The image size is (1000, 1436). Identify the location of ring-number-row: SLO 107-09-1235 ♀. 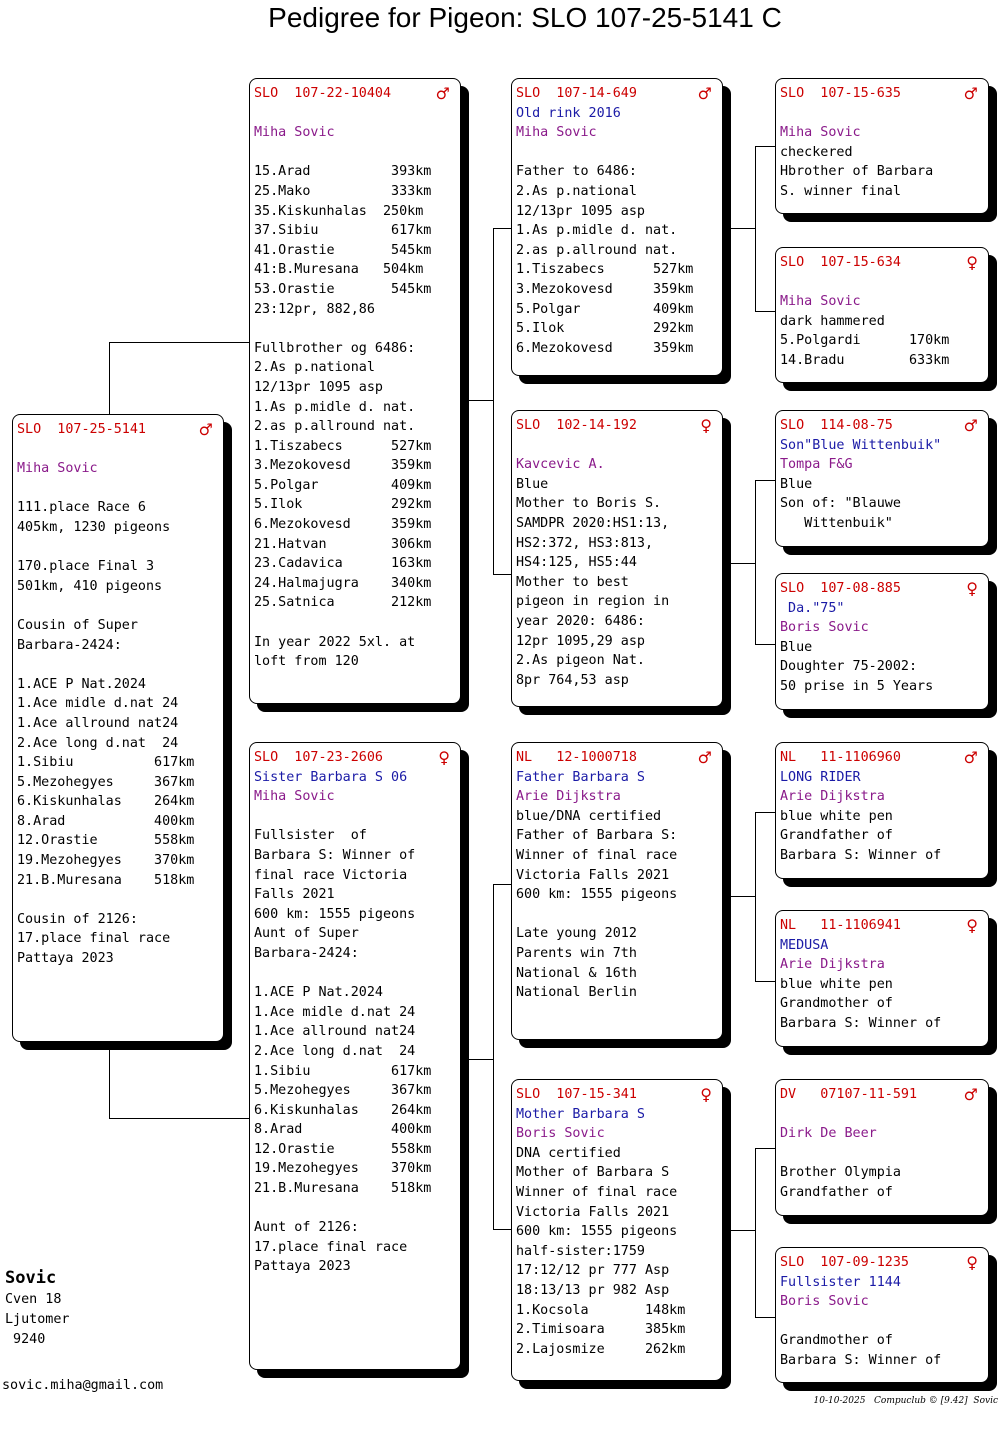
(882, 1263).